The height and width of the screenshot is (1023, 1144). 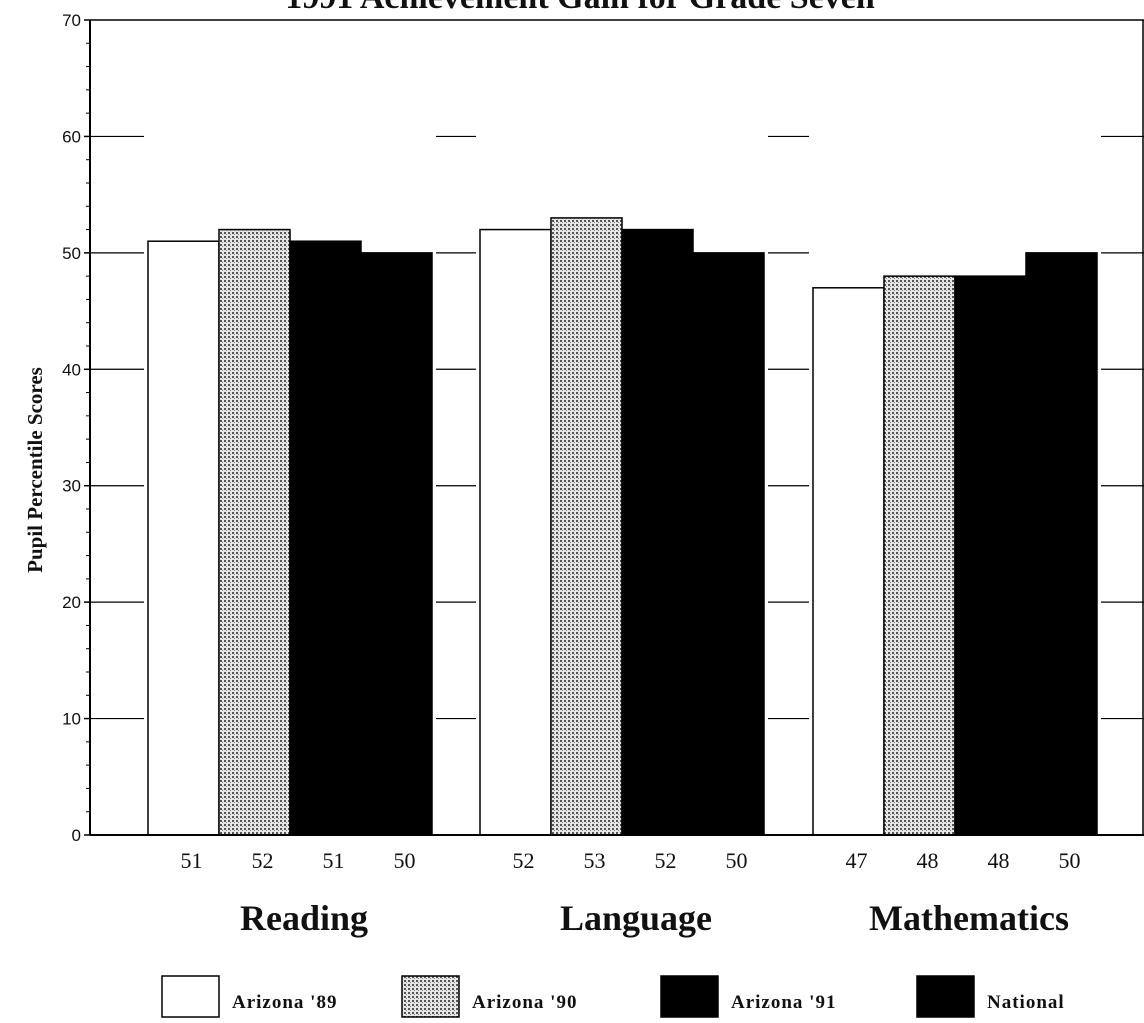 What do you see at coordinates (304, 918) in the screenshot?
I see `category-label: Reading` at bounding box center [304, 918].